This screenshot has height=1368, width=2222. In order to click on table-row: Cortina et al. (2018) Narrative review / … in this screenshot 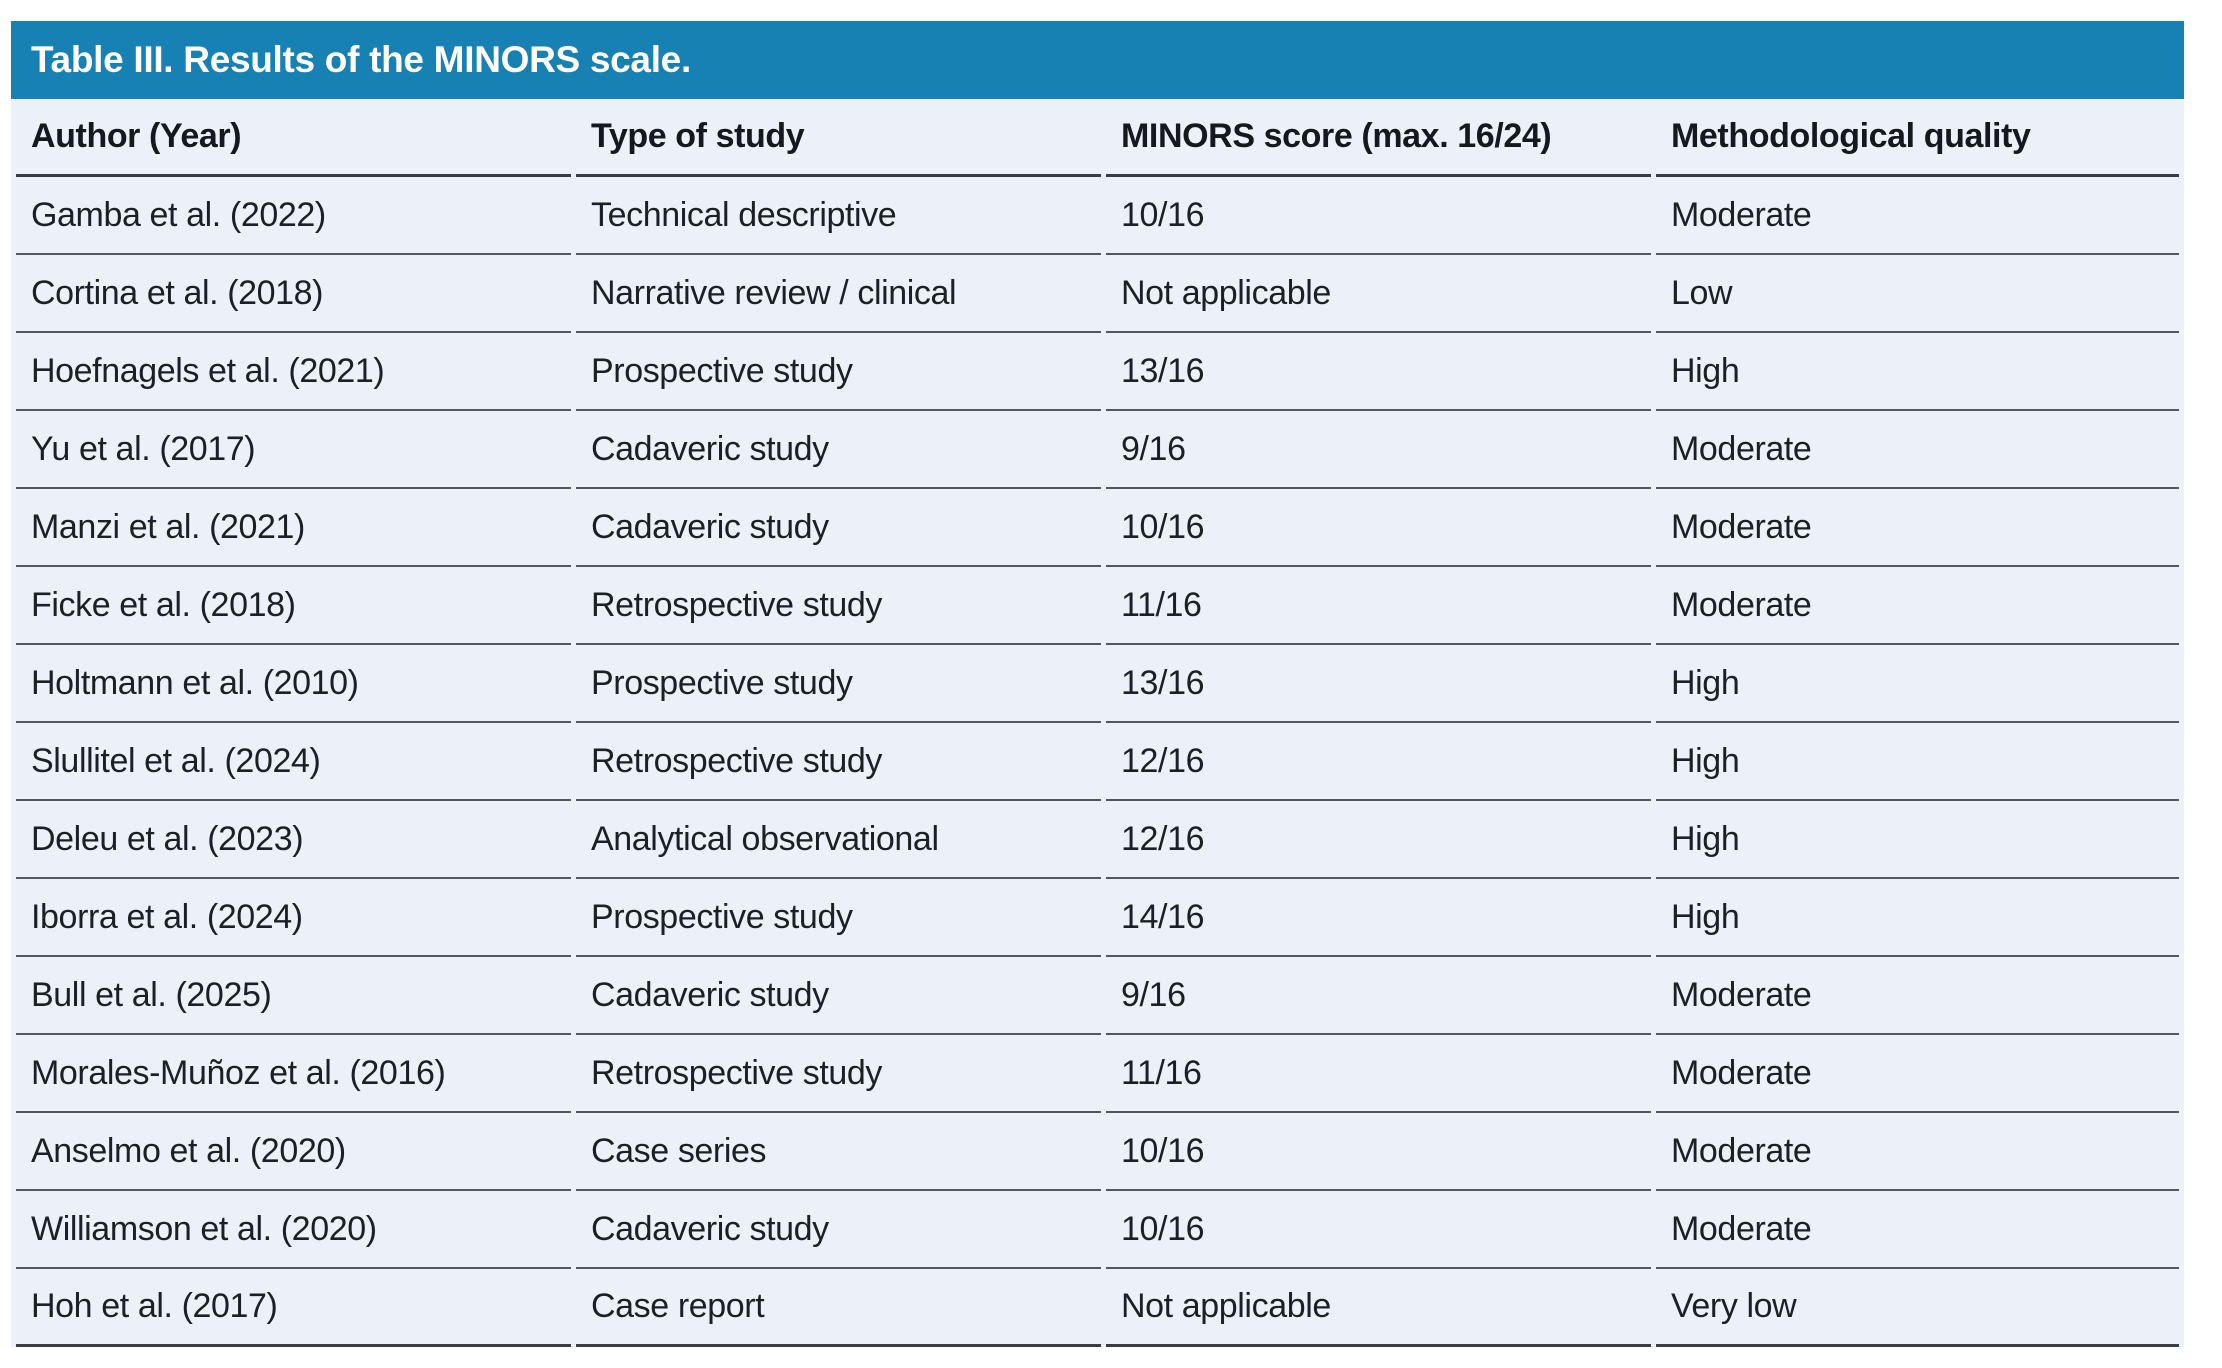, I will do `click(1097, 294)`.